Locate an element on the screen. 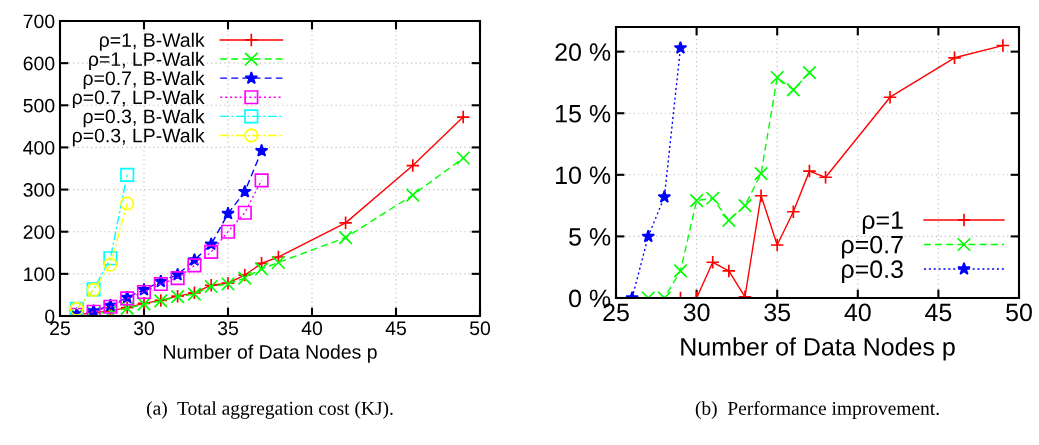 Image resolution: width=1039 pixels, height=445 pixels. legend-label: ρ=0.7 is located at coordinates (872, 247).